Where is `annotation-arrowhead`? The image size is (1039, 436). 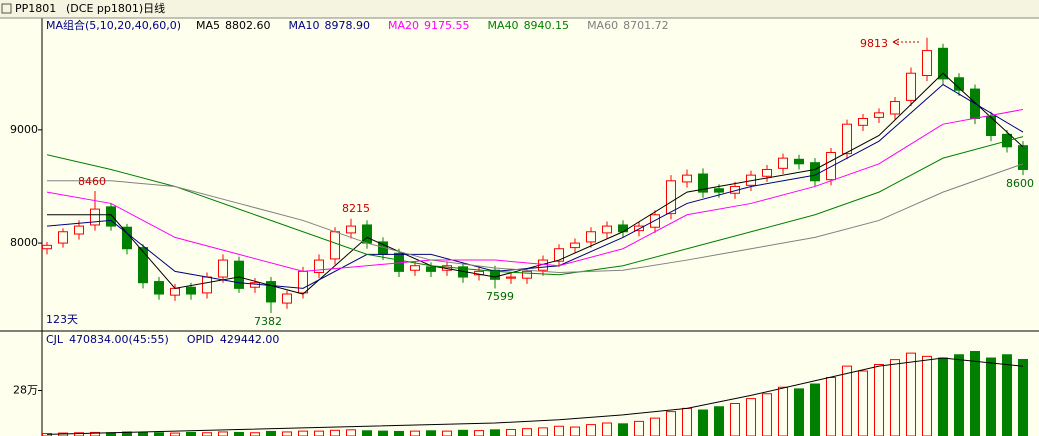
annotation-arrowhead is located at coordinates (896, 42).